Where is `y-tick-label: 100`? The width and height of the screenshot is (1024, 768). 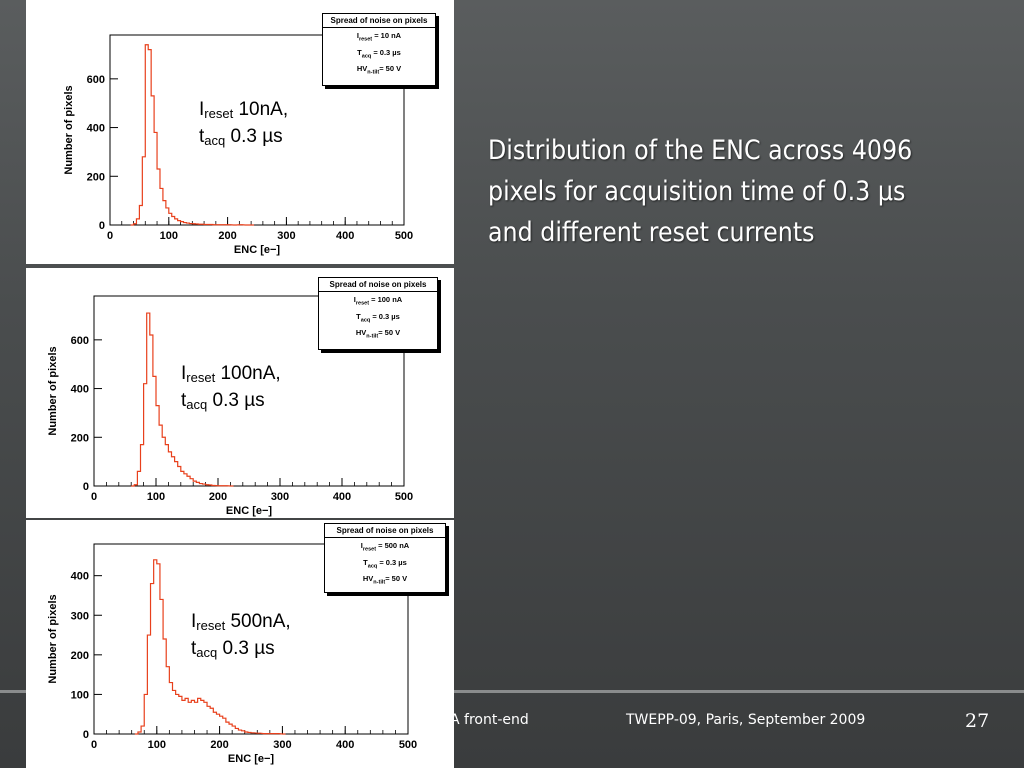 y-tick-label: 100 is located at coordinates (80, 695).